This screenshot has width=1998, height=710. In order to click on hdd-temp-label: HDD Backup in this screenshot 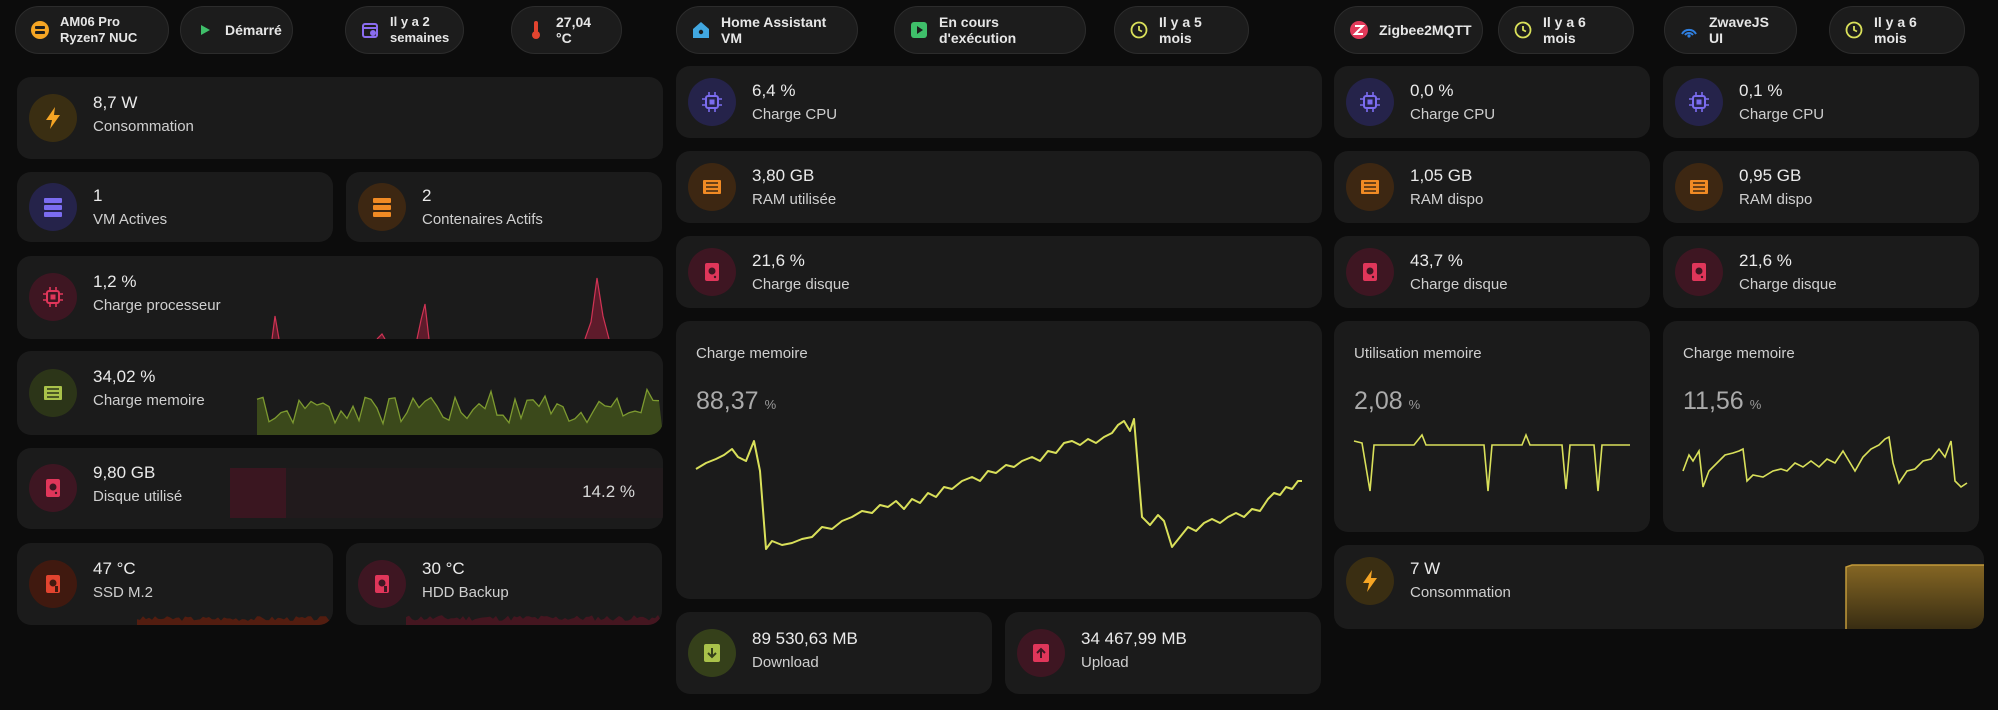, I will do `click(465, 592)`.